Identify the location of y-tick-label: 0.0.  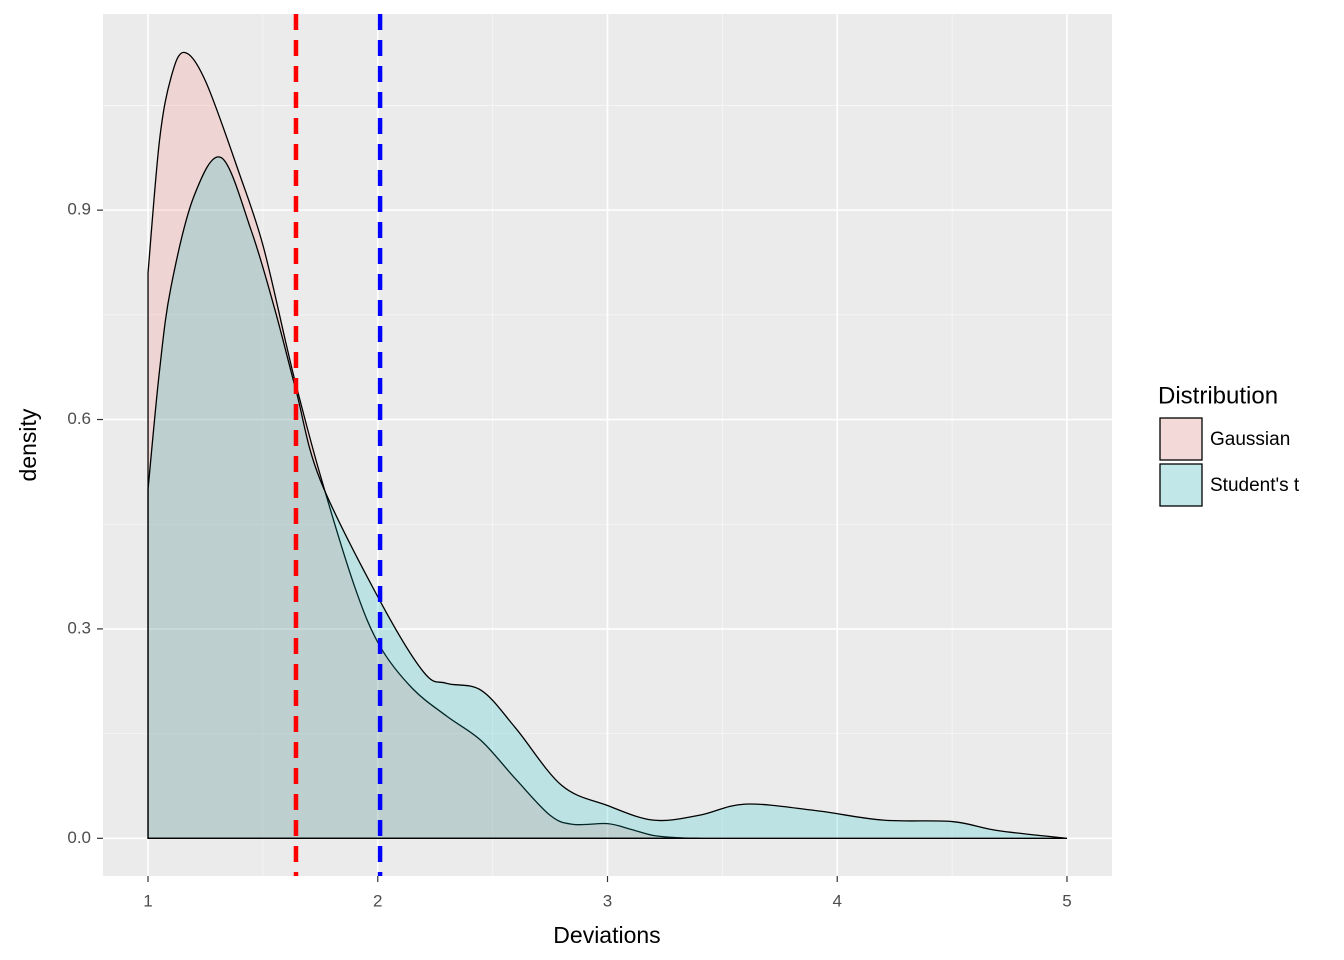
(79, 837).